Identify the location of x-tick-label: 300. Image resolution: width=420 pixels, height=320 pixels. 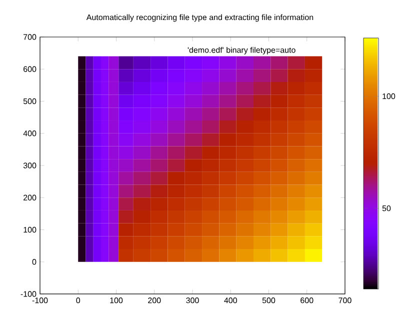
(192, 301).